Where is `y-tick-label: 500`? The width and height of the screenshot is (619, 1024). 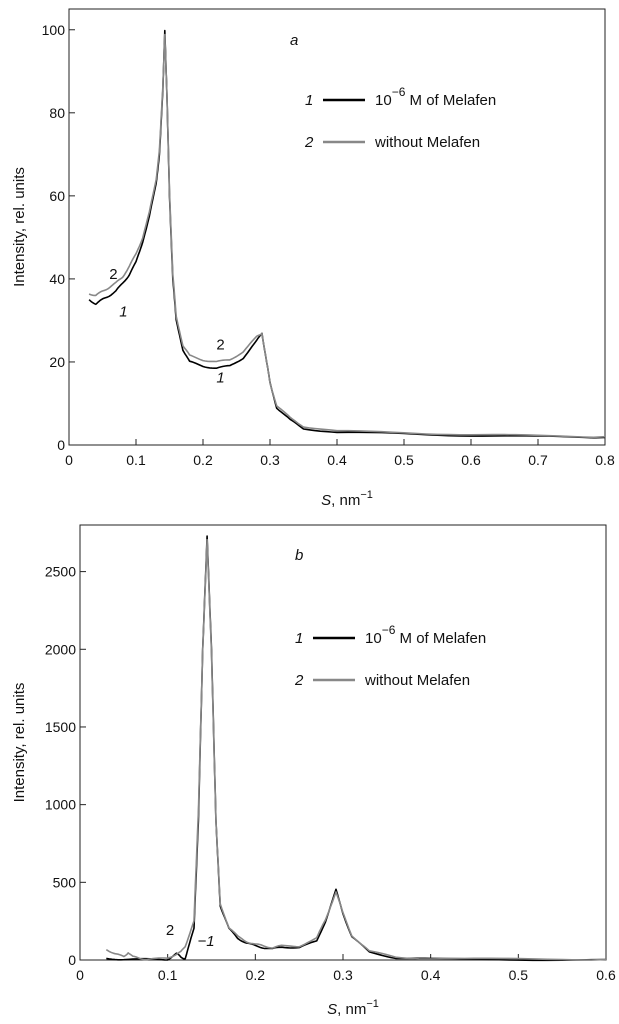 y-tick-label: 500 is located at coordinates (65, 882).